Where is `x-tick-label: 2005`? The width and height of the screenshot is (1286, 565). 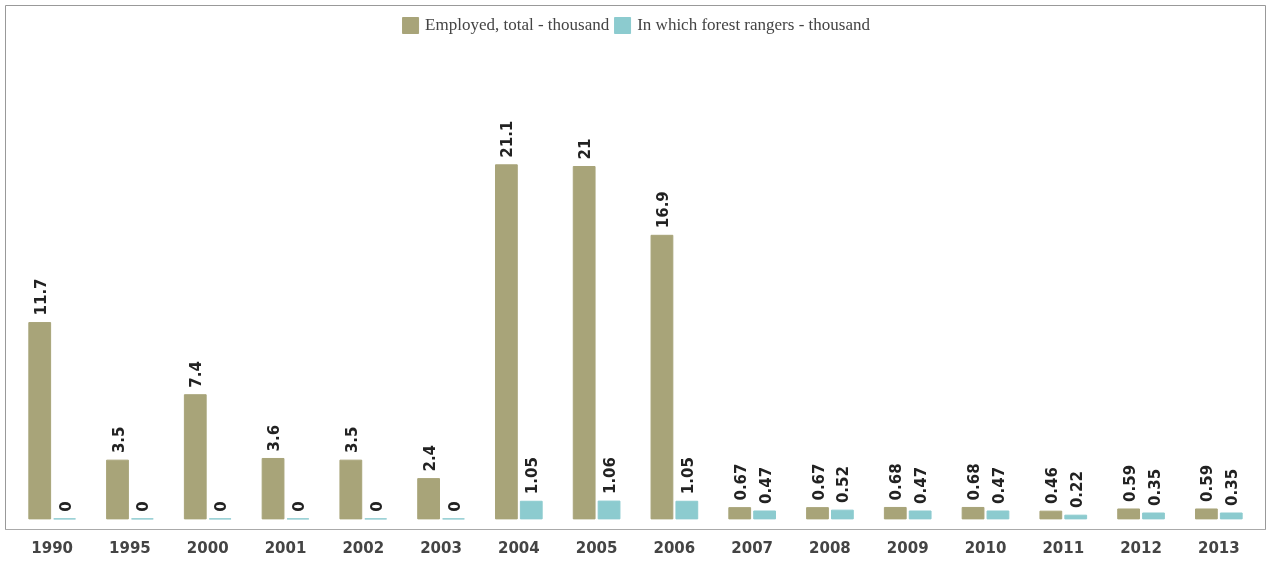 x-tick-label: 2005 is located at coordinates (596, 547).